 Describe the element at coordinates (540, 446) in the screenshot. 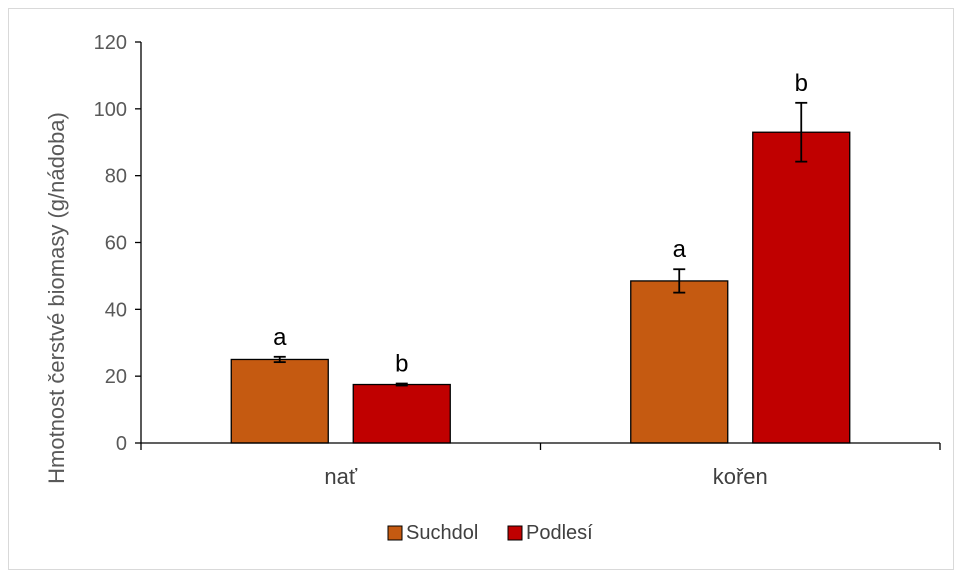

I see `x-axis` at that location.